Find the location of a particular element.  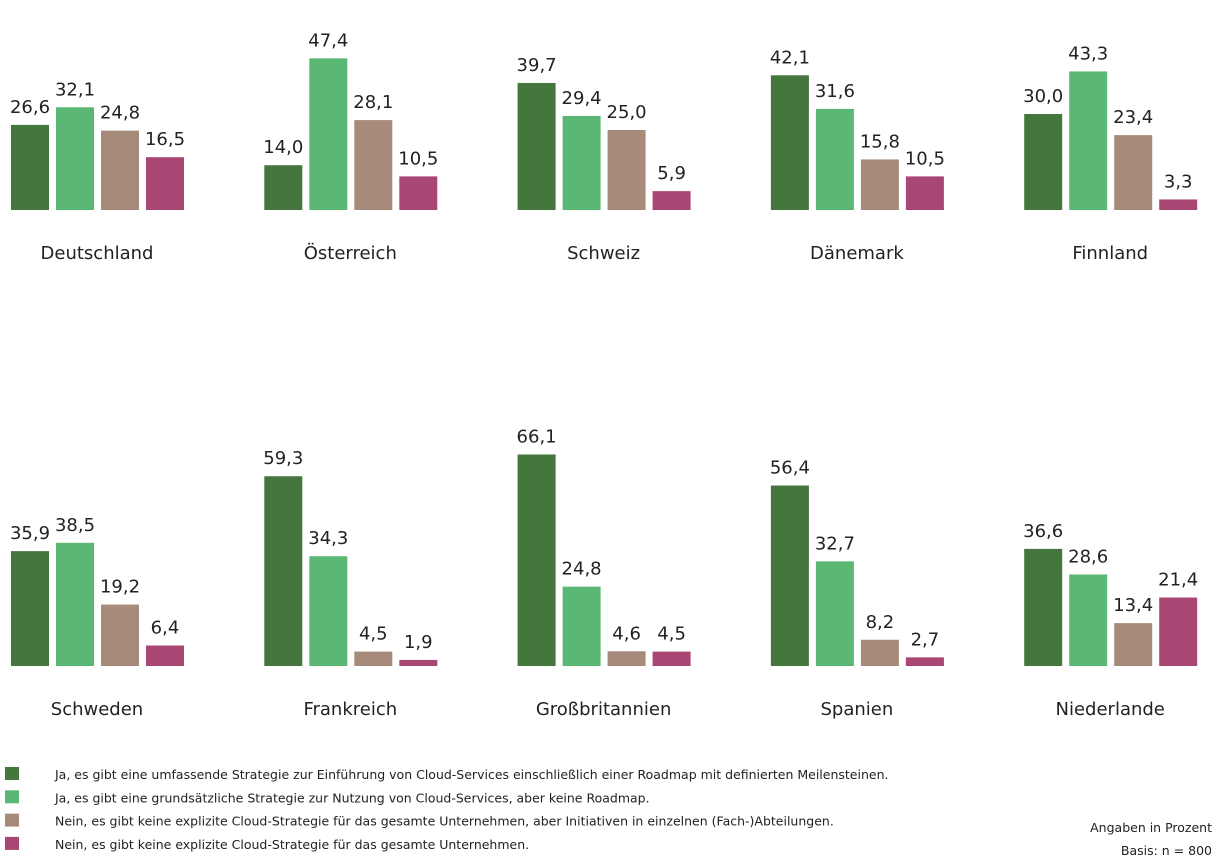

value-label: 66,1 is located at coordinates (537, 436).